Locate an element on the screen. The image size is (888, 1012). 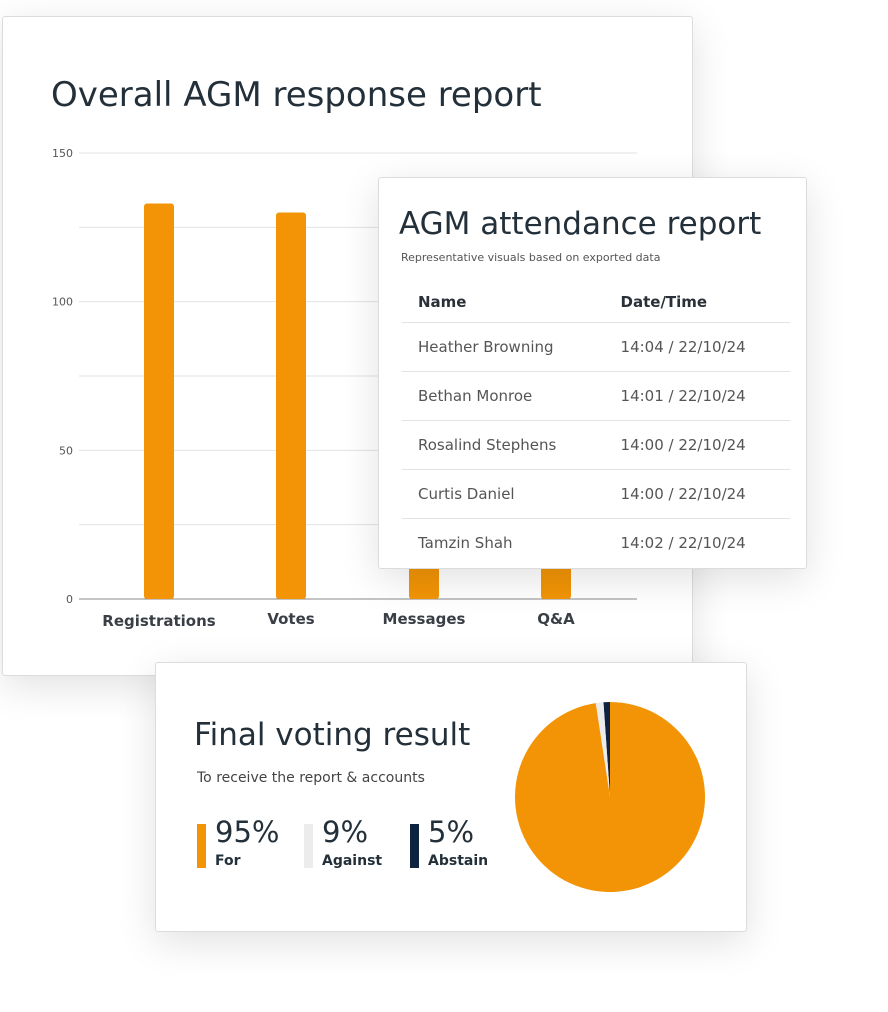
cell-datetime: 14:01 / 22/10/24 is located at coordinates (697, 396).